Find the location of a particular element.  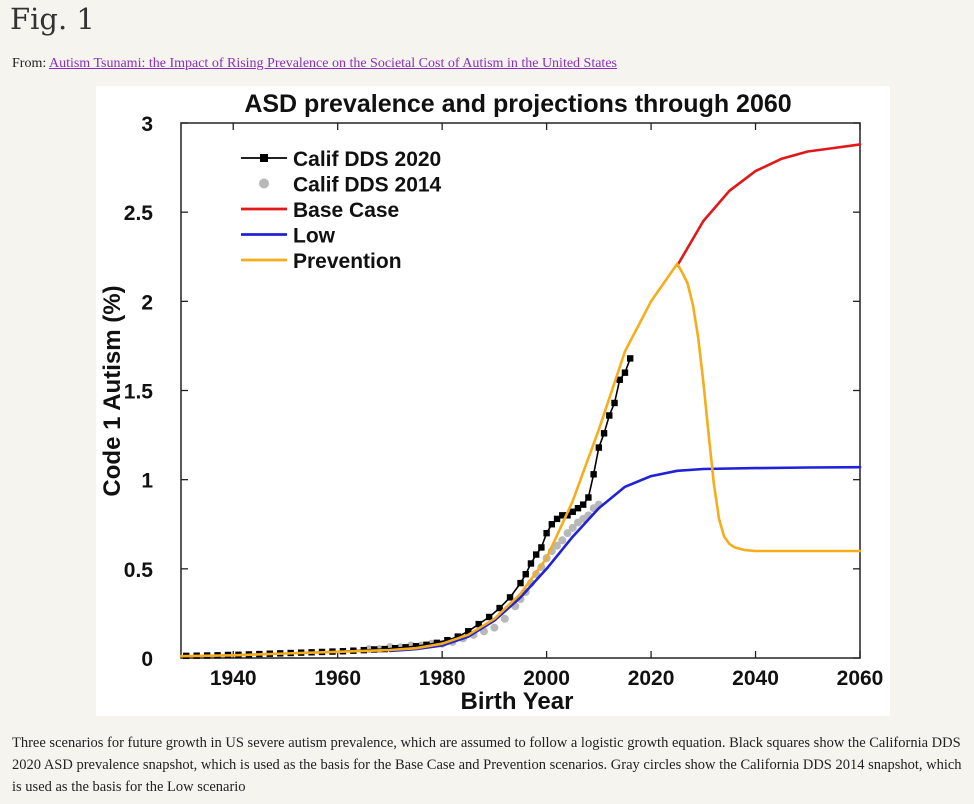

x-axis-label: Birth Year is located at coordinates (517, 701).